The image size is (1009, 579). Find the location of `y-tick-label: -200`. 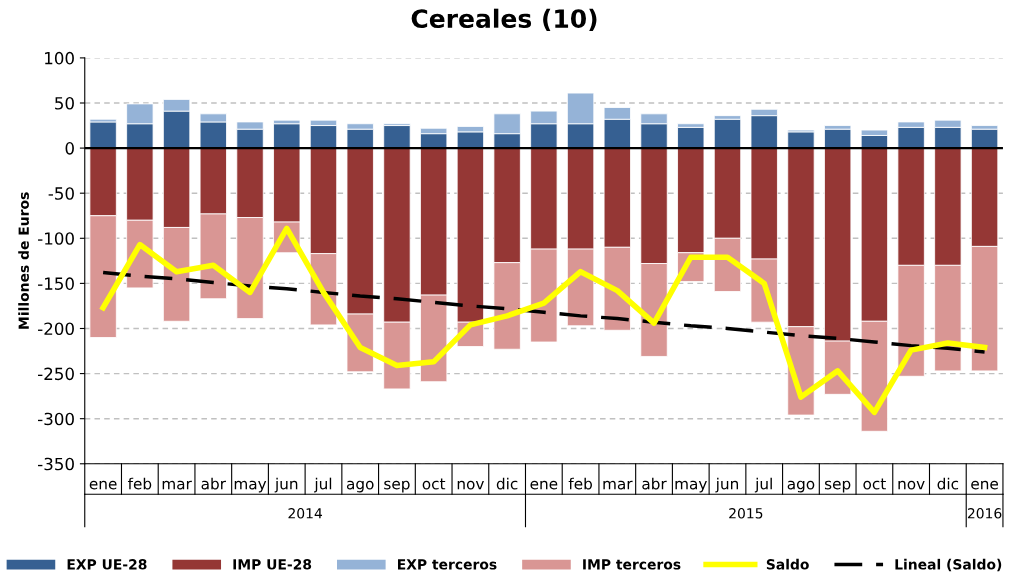

y-tick-label: -200 is located at coordinates (56, 329).